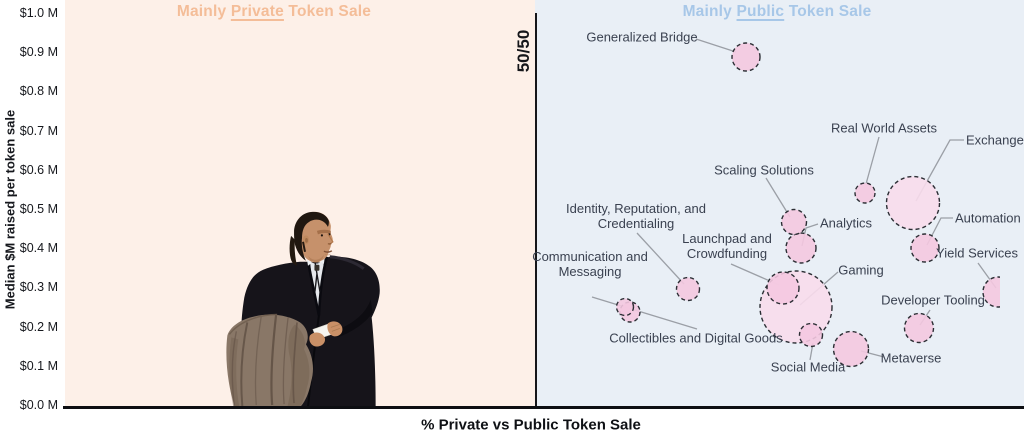 Image resolution: width=1024 pixels, height=437 pixels. Describe the element at coordinates (347, 262) in the screenshot. I see `travolta-lapel-sheen` at that location.